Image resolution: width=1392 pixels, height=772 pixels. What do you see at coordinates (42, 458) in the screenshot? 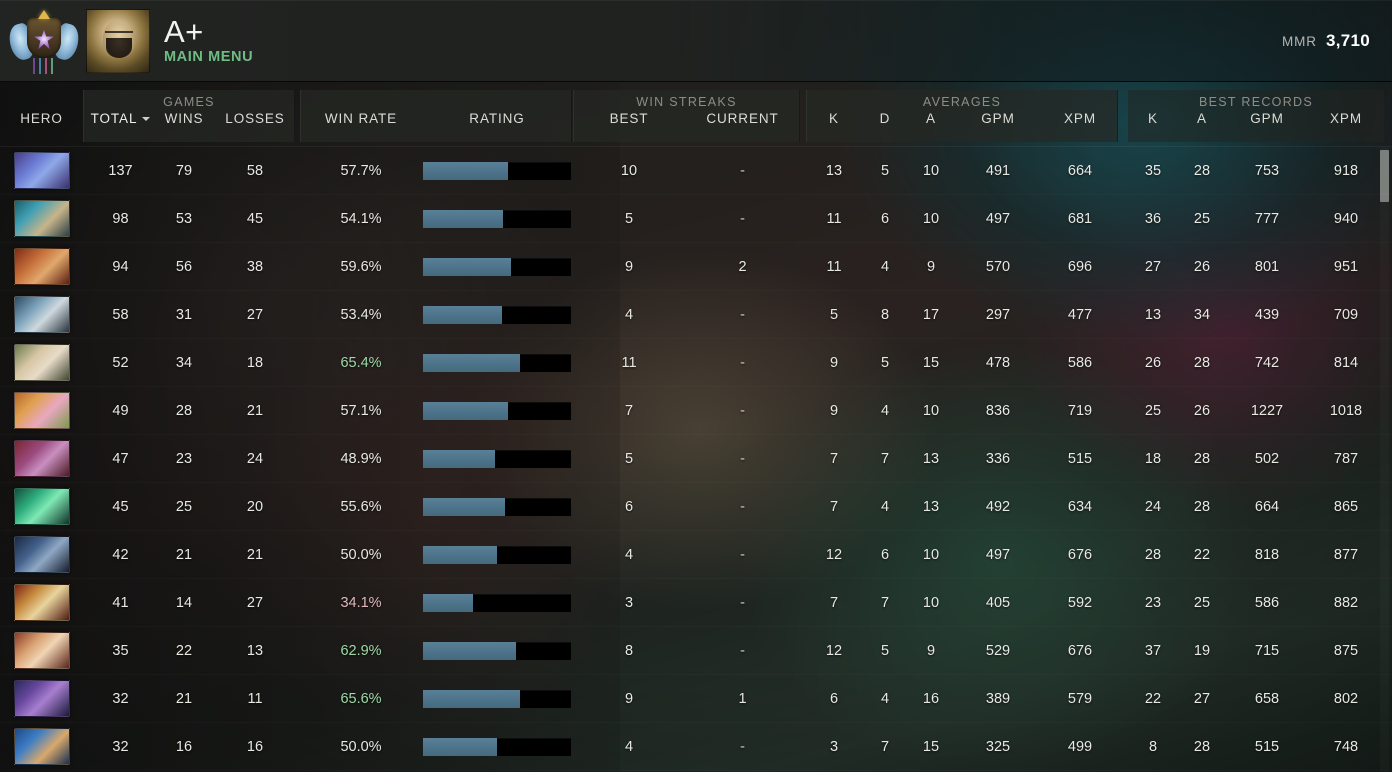
I see `hero-portrait-faceless-void` at bounding box center [42, 458].